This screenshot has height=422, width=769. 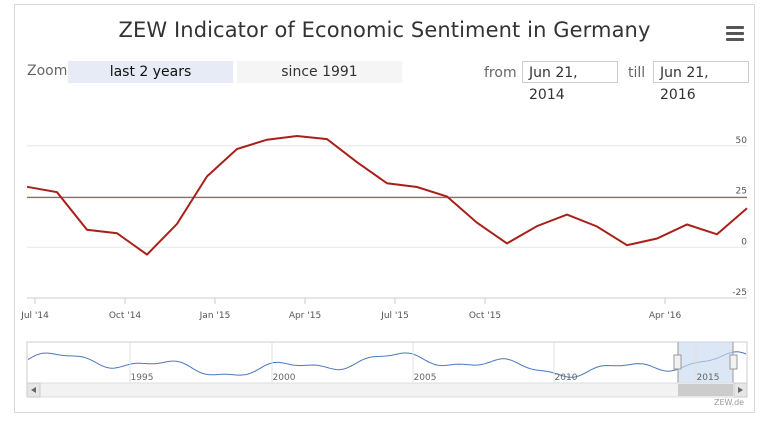 I want to click on y-tick-label: 0, so click(x=744, y=242).